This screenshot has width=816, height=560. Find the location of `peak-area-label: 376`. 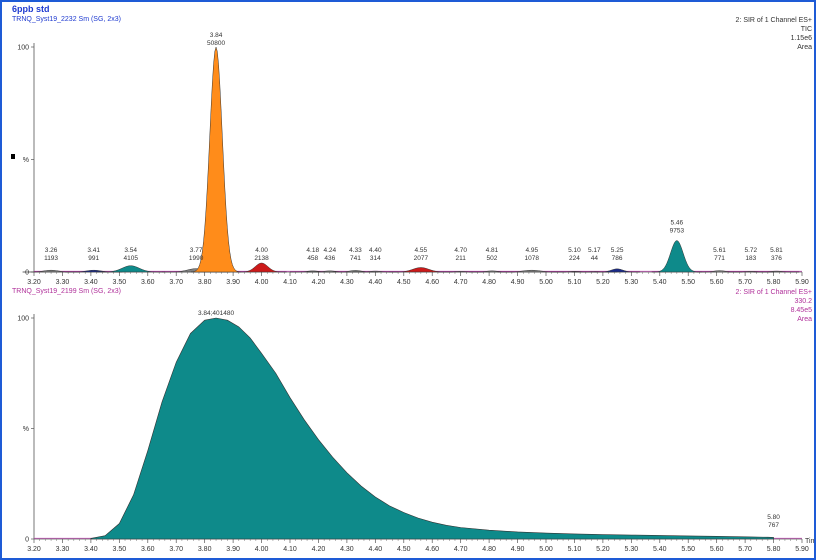

peak-area-label: 376 is located at coordinates (776, 258).